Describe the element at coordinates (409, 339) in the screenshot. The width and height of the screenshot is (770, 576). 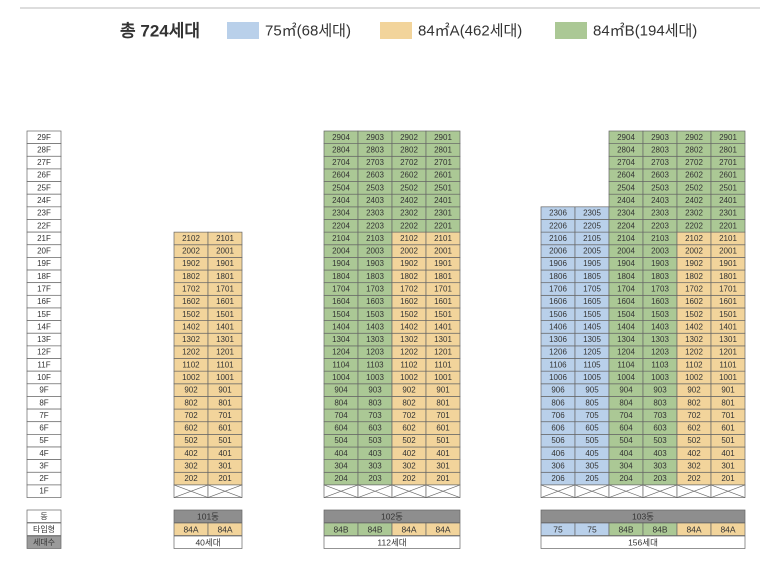
I see `unit-number: 1302` at that location.